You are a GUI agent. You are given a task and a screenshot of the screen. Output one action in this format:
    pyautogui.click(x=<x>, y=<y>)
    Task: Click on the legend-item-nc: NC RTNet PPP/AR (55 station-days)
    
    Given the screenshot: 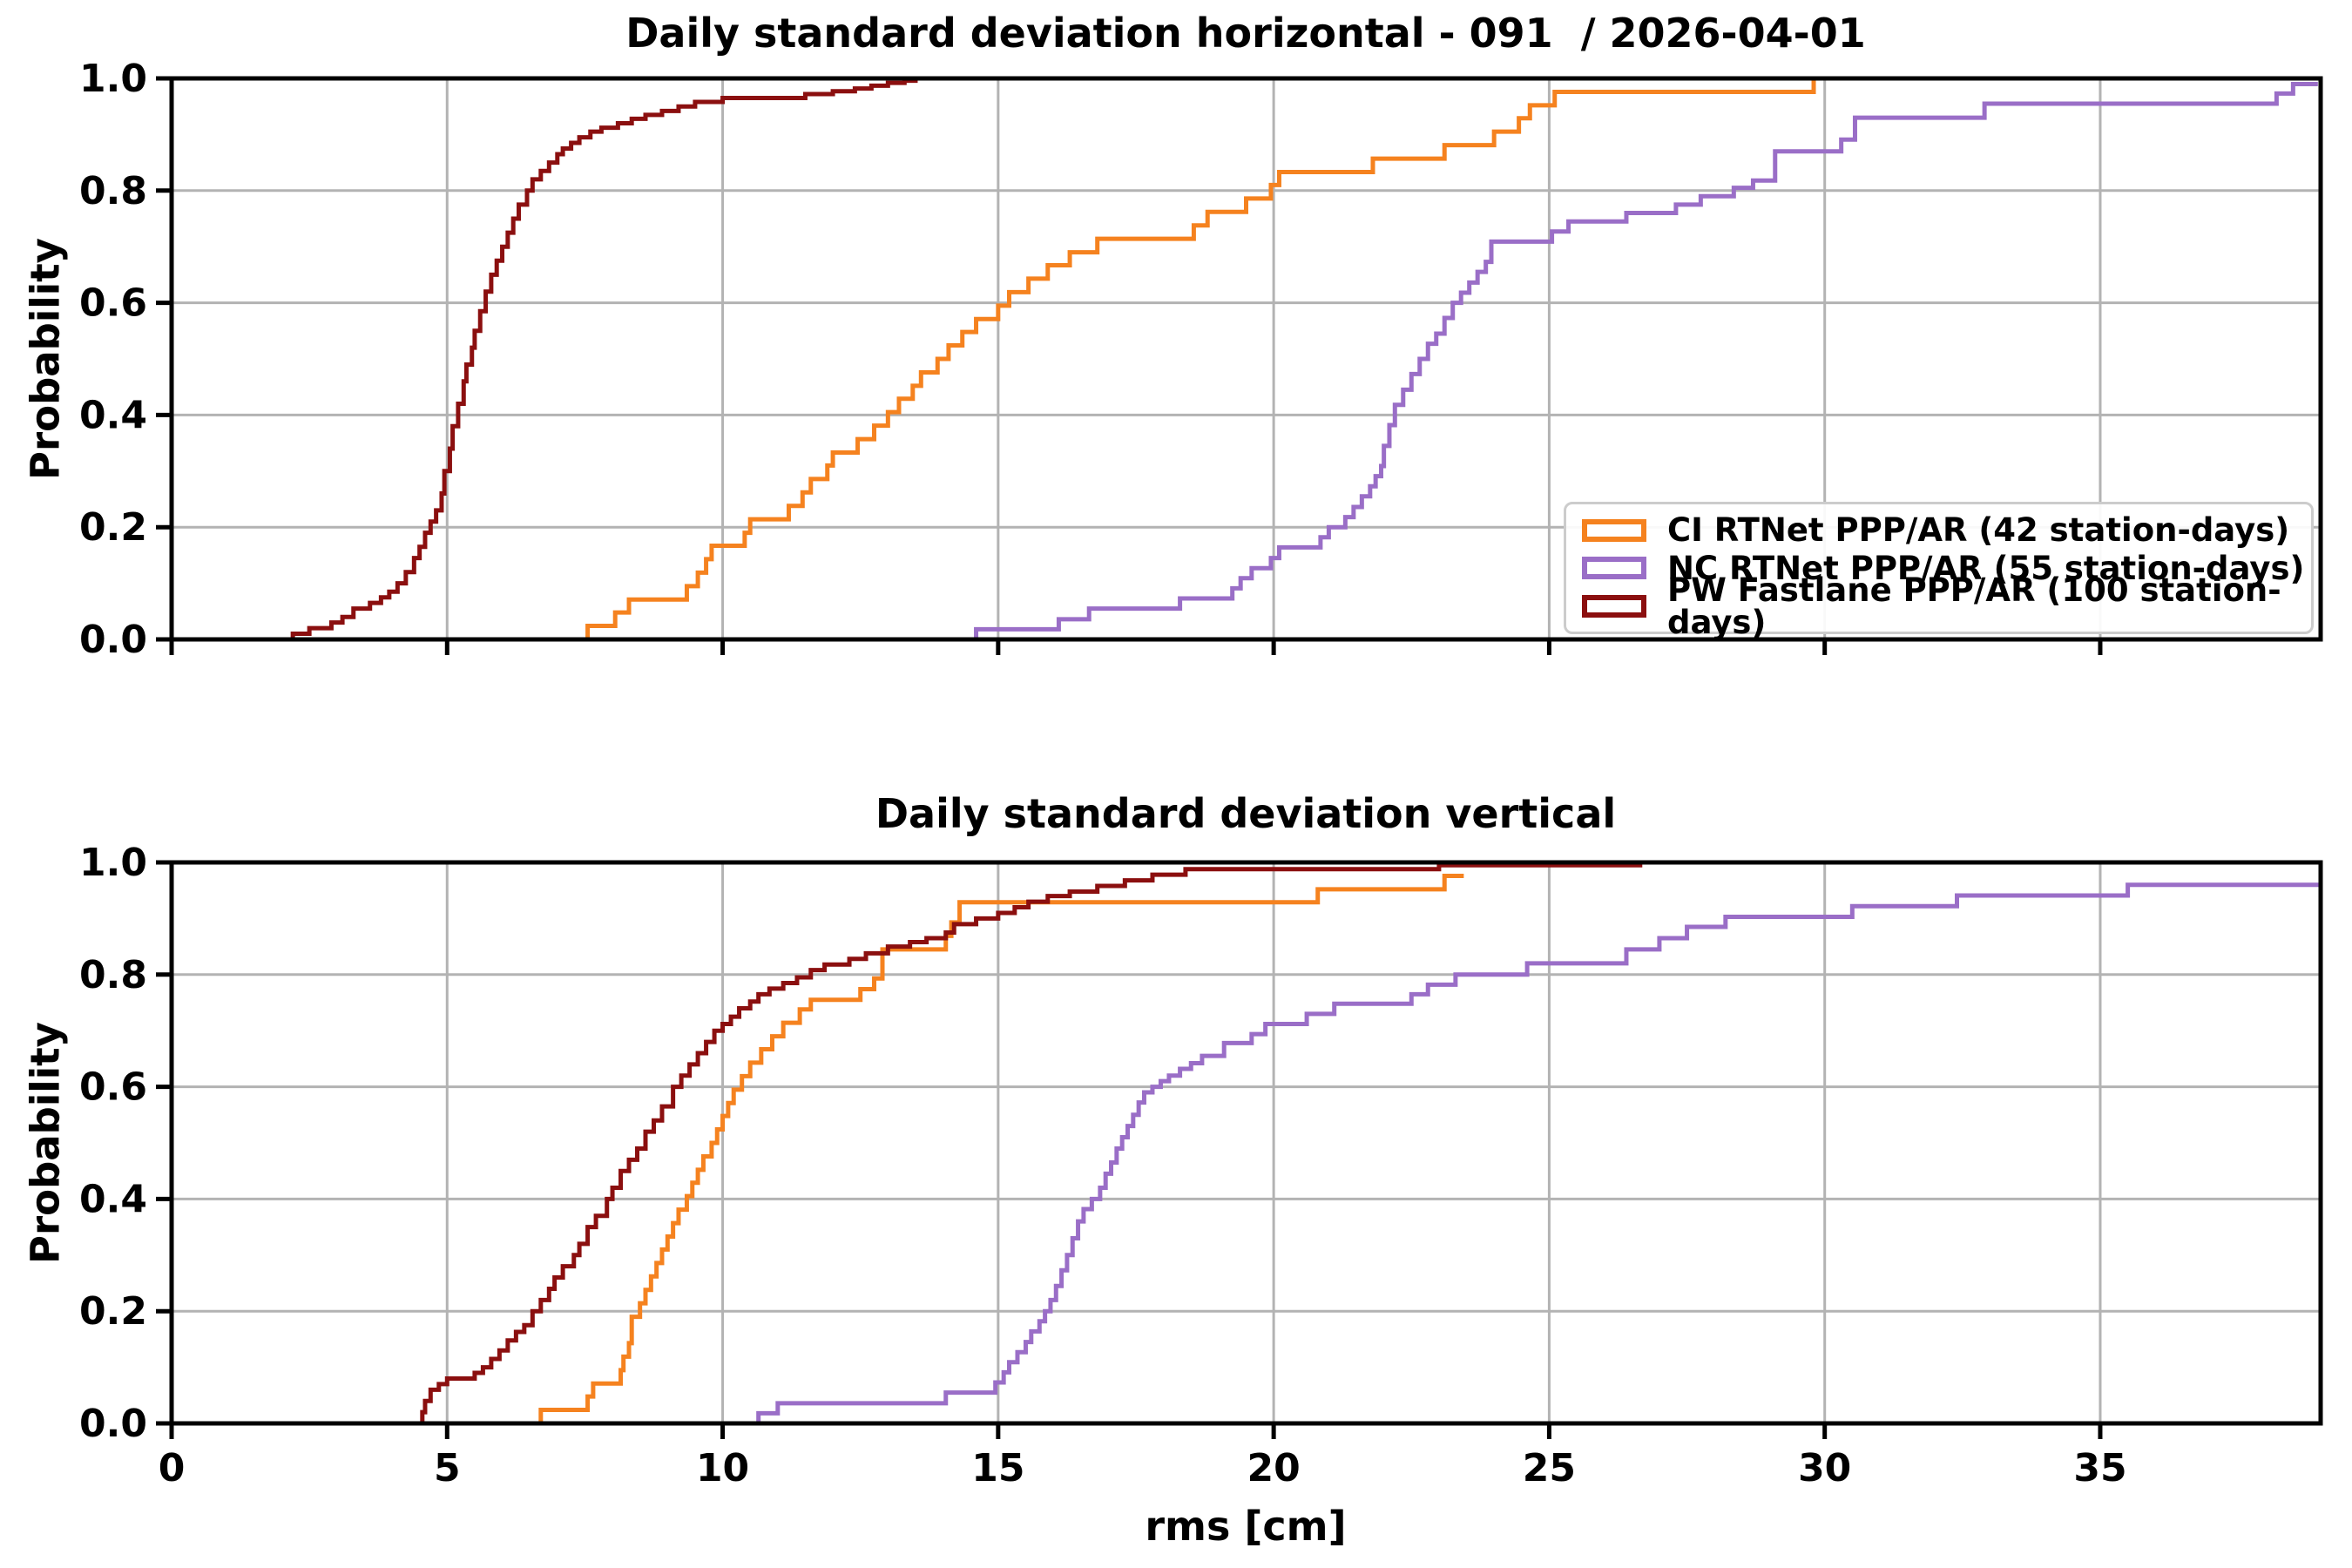 What is the action you would take?
    pyautogui.click(x=1939, y=568)
    